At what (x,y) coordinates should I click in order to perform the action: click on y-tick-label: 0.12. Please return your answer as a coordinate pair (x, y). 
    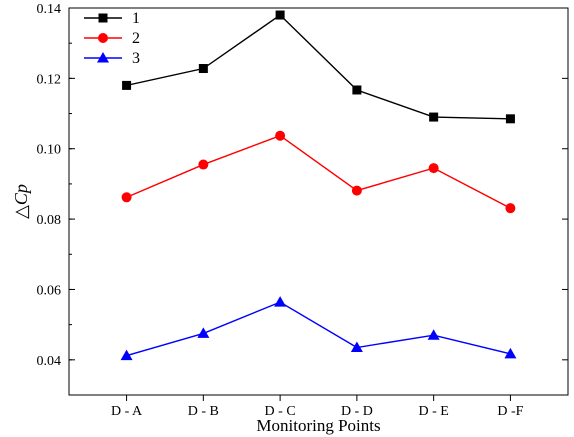
    Looking at the image, I should click on (49, 79).